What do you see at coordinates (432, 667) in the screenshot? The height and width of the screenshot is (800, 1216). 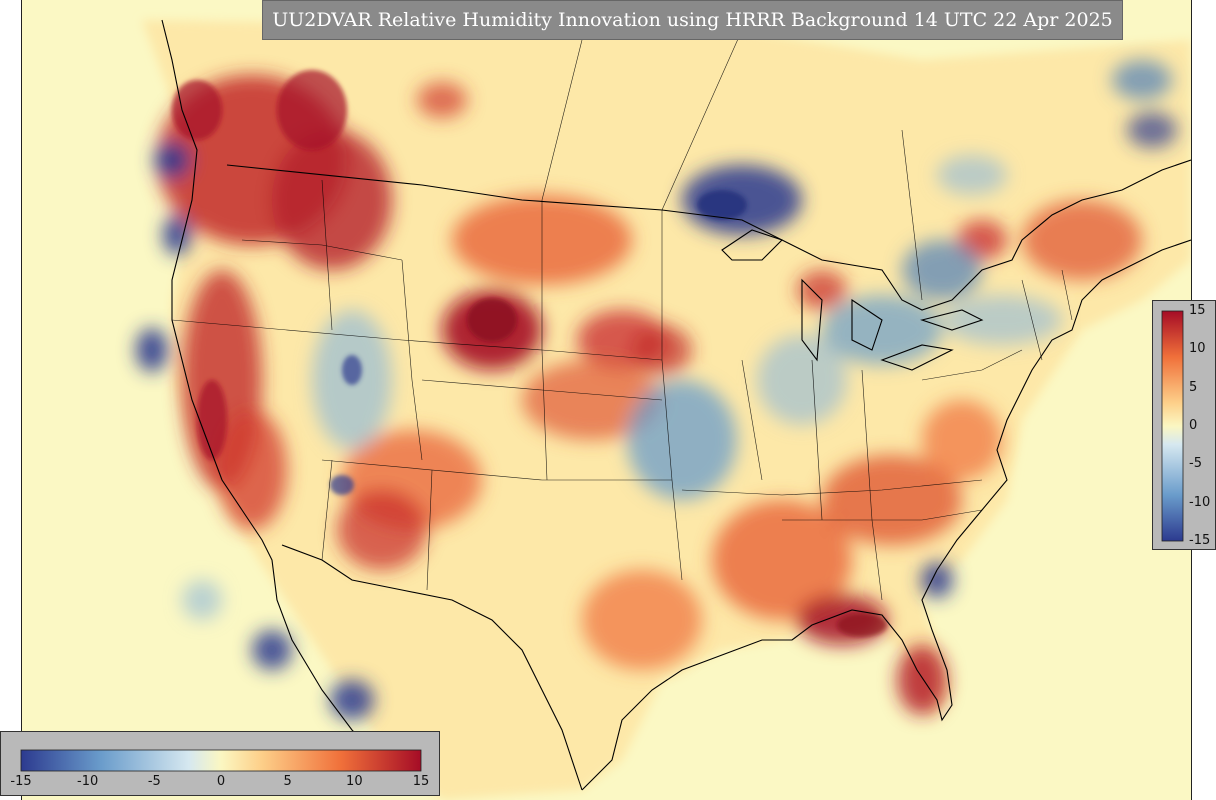 I see `mexico-us-border` at bounding box center [432, 667].